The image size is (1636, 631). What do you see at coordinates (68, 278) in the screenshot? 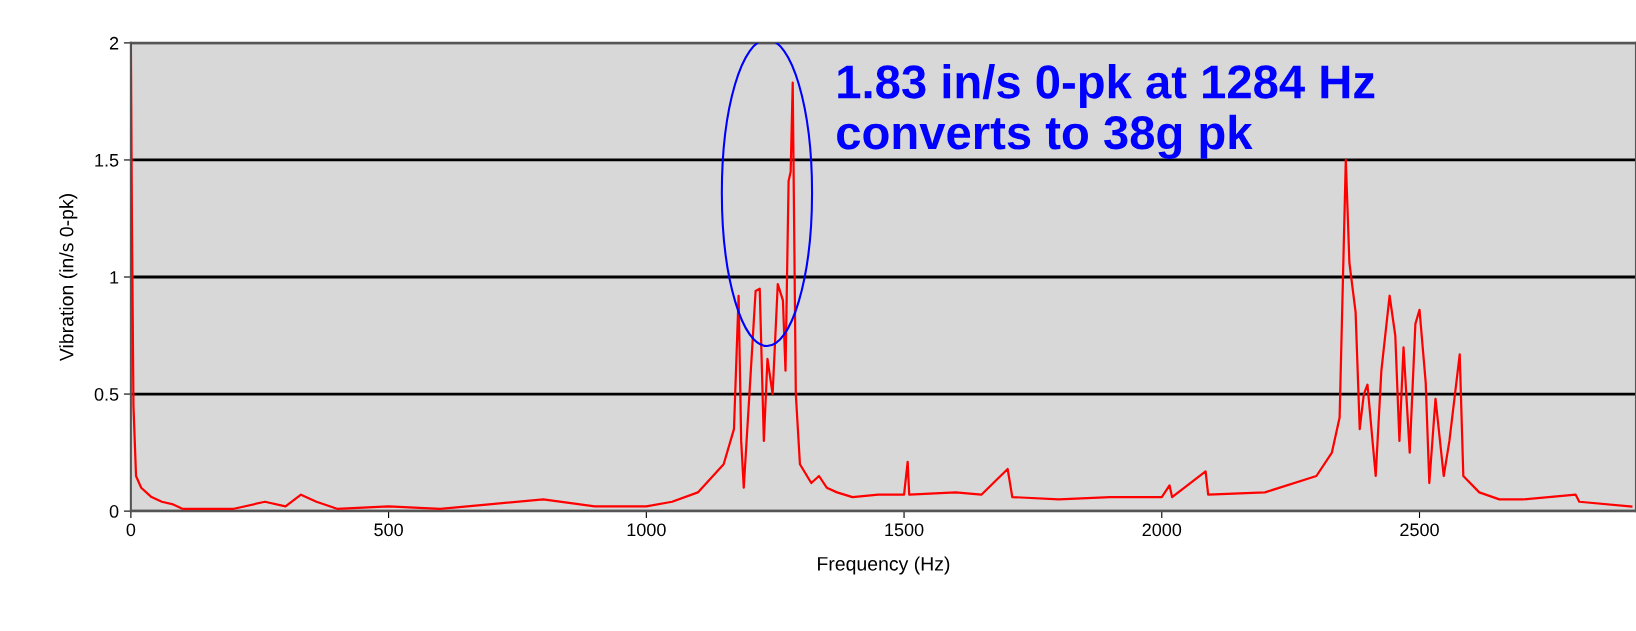
I see `y-axis-title: Vibration (in/s 0-pk)` at bounding box center [68, 278].